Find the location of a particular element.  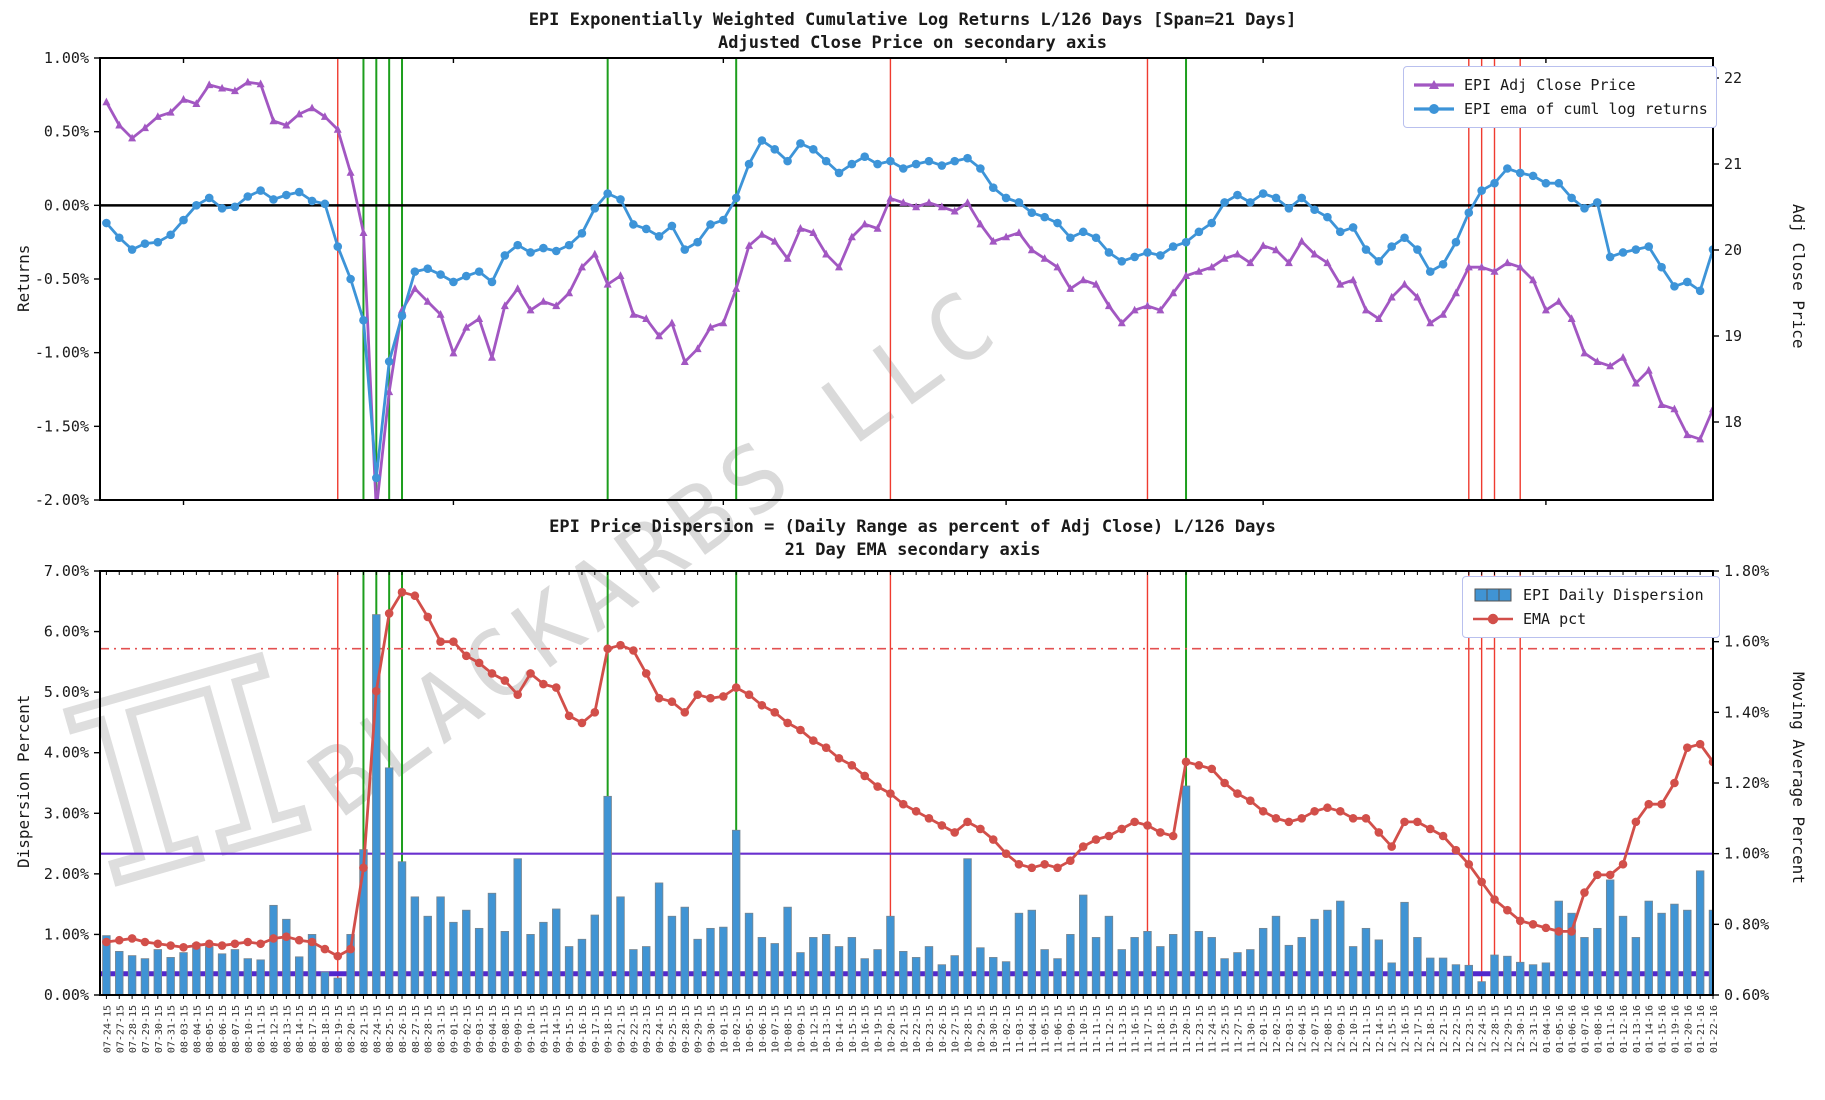

date-tick-label: 08-25-15 is located at coordinates (390, 1029).